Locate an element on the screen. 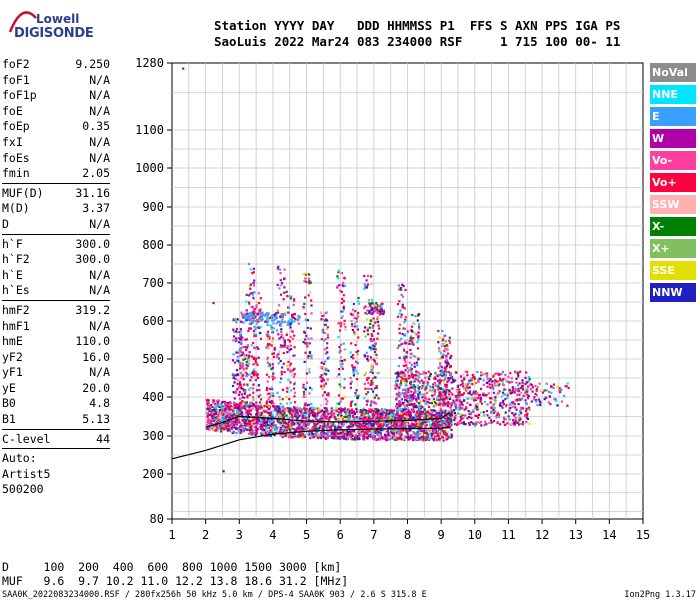 The height and width of the screenshot is (600, 700). x-tick-label: 10 is located at coordinates (475, 535).